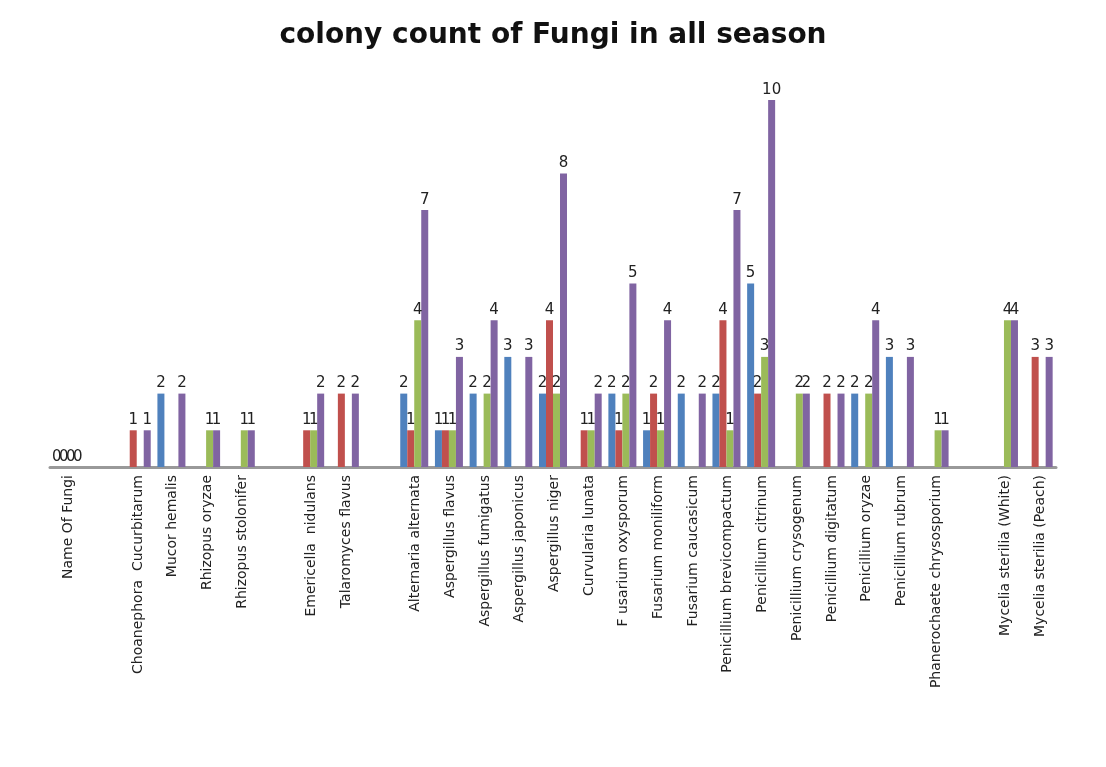 The height and width of the screenshot is (767, 1106). Describe the element at coordinates (553, 33) in the screenshot. I see `chart-title: colony count of Fungi in all season` at that location.